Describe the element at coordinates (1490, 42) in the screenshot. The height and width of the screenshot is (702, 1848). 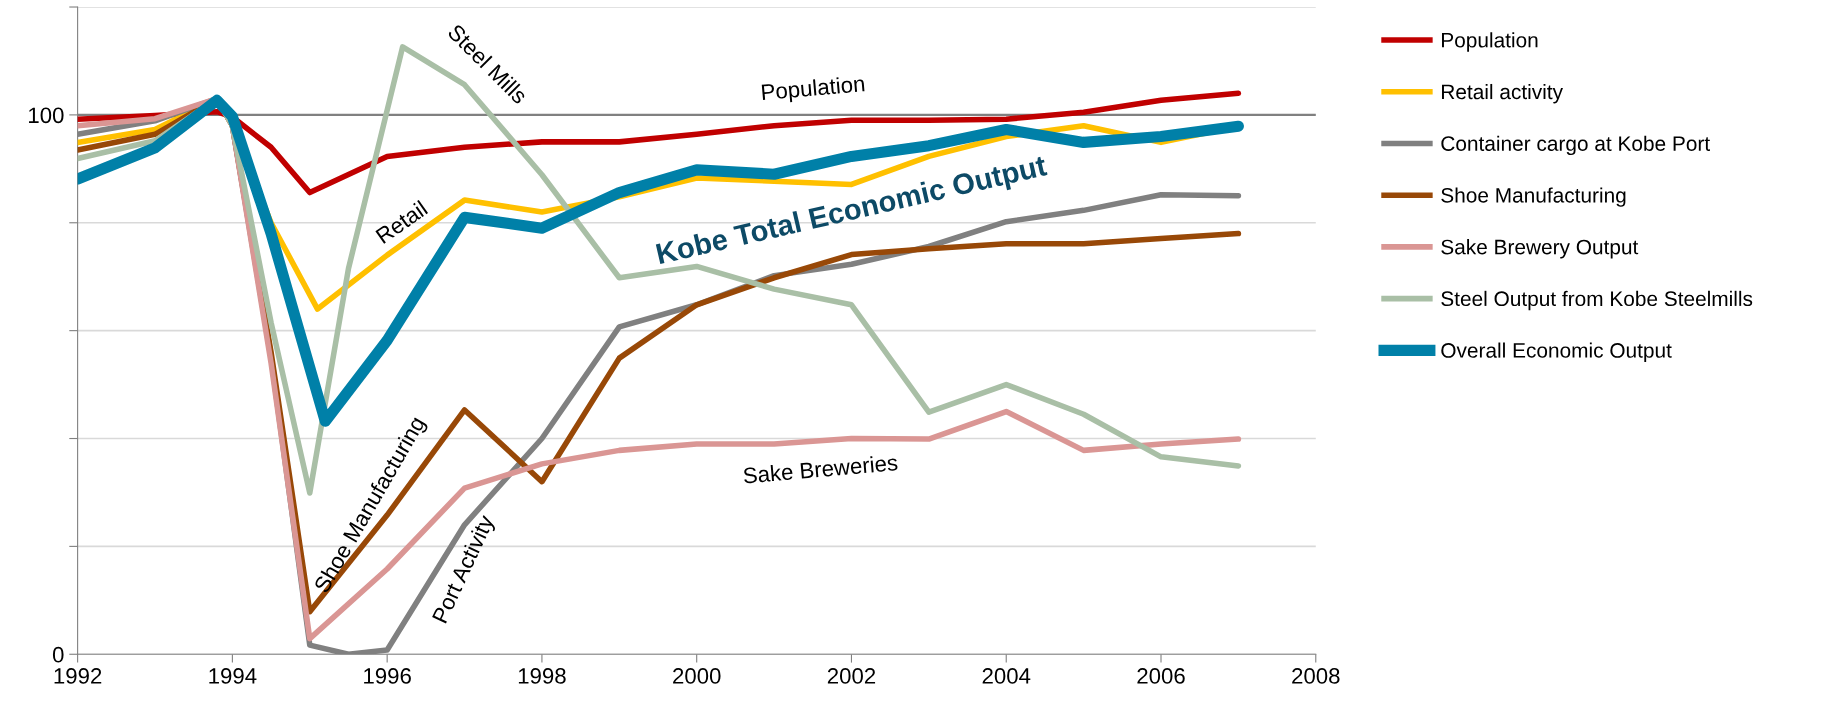
I see `legend-label: Population` at that location.